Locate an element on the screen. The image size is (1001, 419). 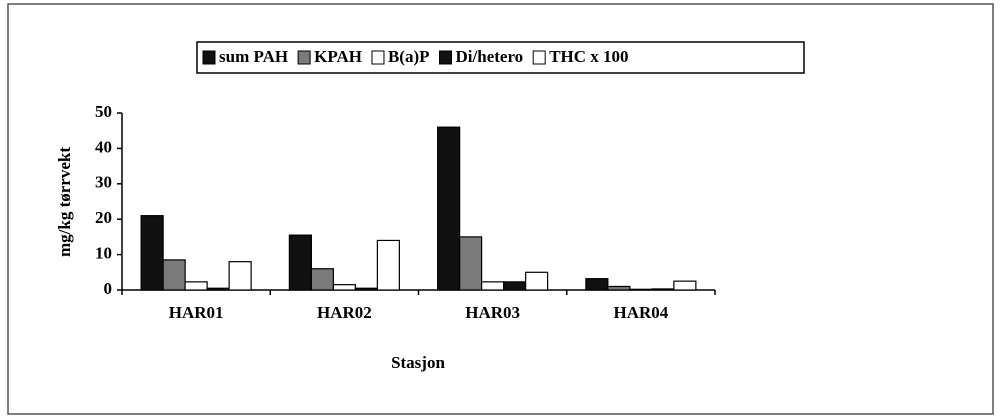
y-tick-label: 50 is located at coordinates (103, 111).